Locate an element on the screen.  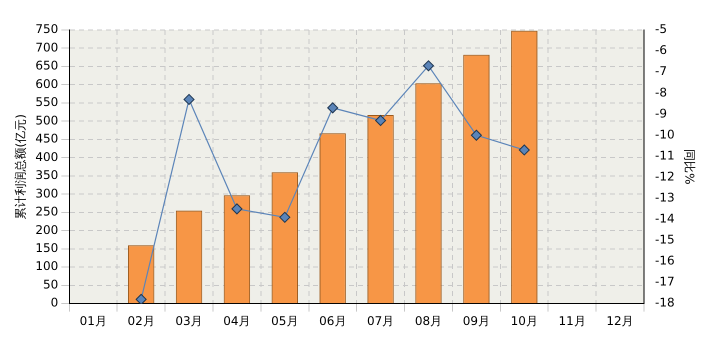
y-tick-label: 400 is located at coordinates (46, 157).